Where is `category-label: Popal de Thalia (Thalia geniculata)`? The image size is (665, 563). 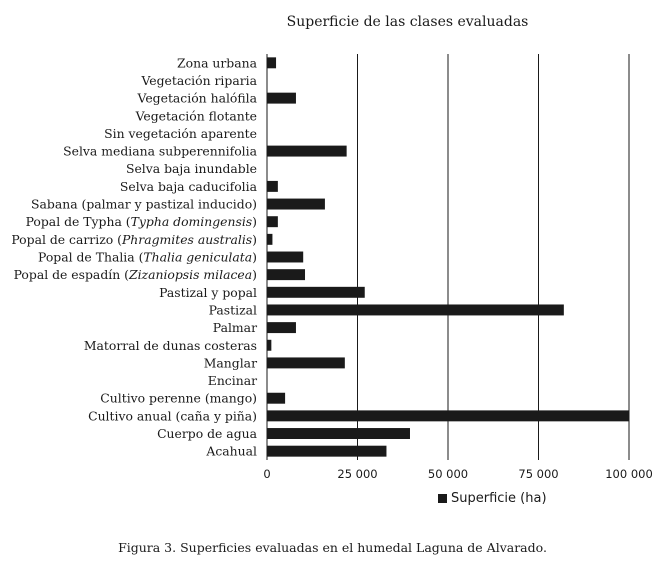 category-label: Popal de Thalia (Thalia geniculata) is located at coordinates (147, 257).